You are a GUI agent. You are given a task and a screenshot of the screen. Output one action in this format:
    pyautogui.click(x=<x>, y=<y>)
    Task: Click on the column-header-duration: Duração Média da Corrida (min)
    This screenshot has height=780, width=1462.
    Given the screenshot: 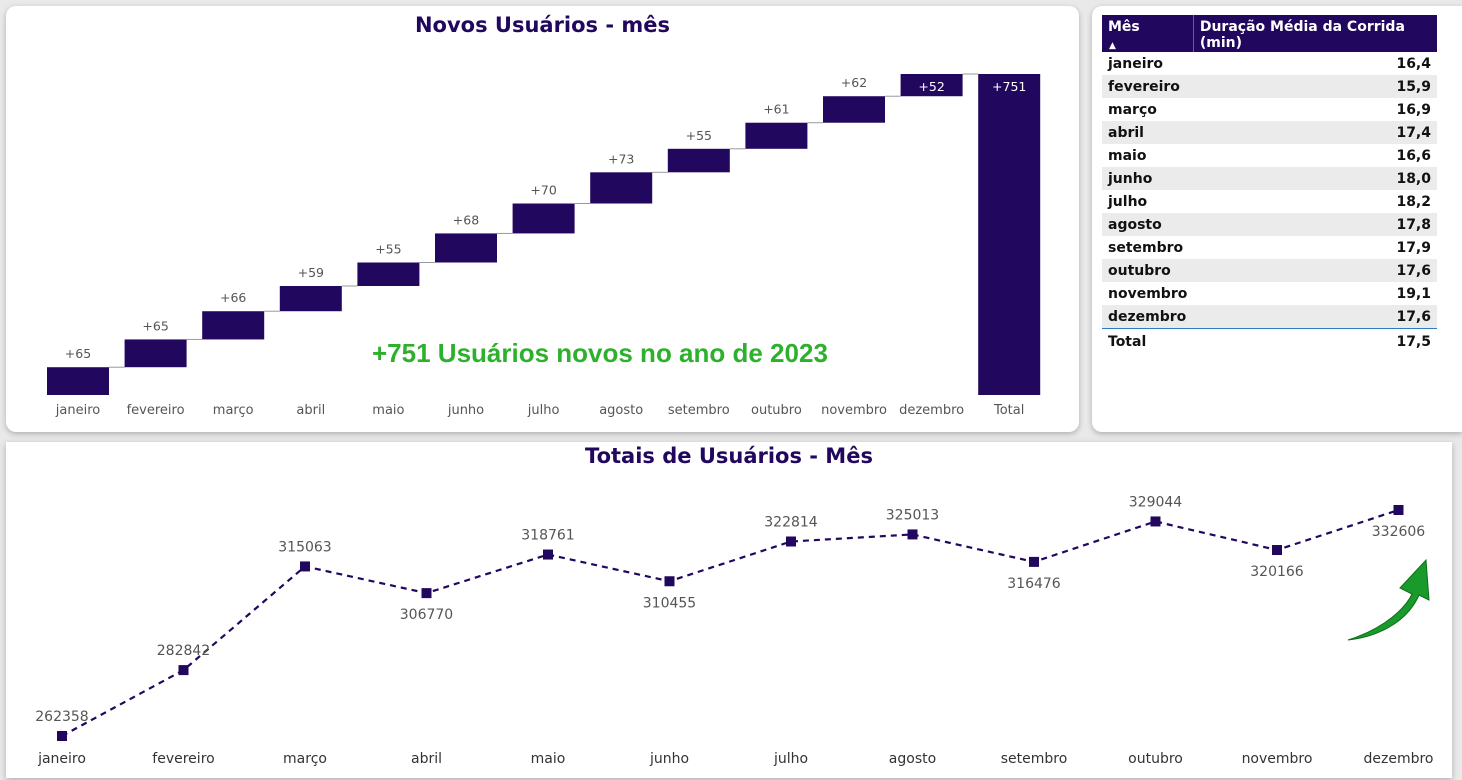 What is the action you would take?
    pyautogui.click(x=1315, y=33)
    